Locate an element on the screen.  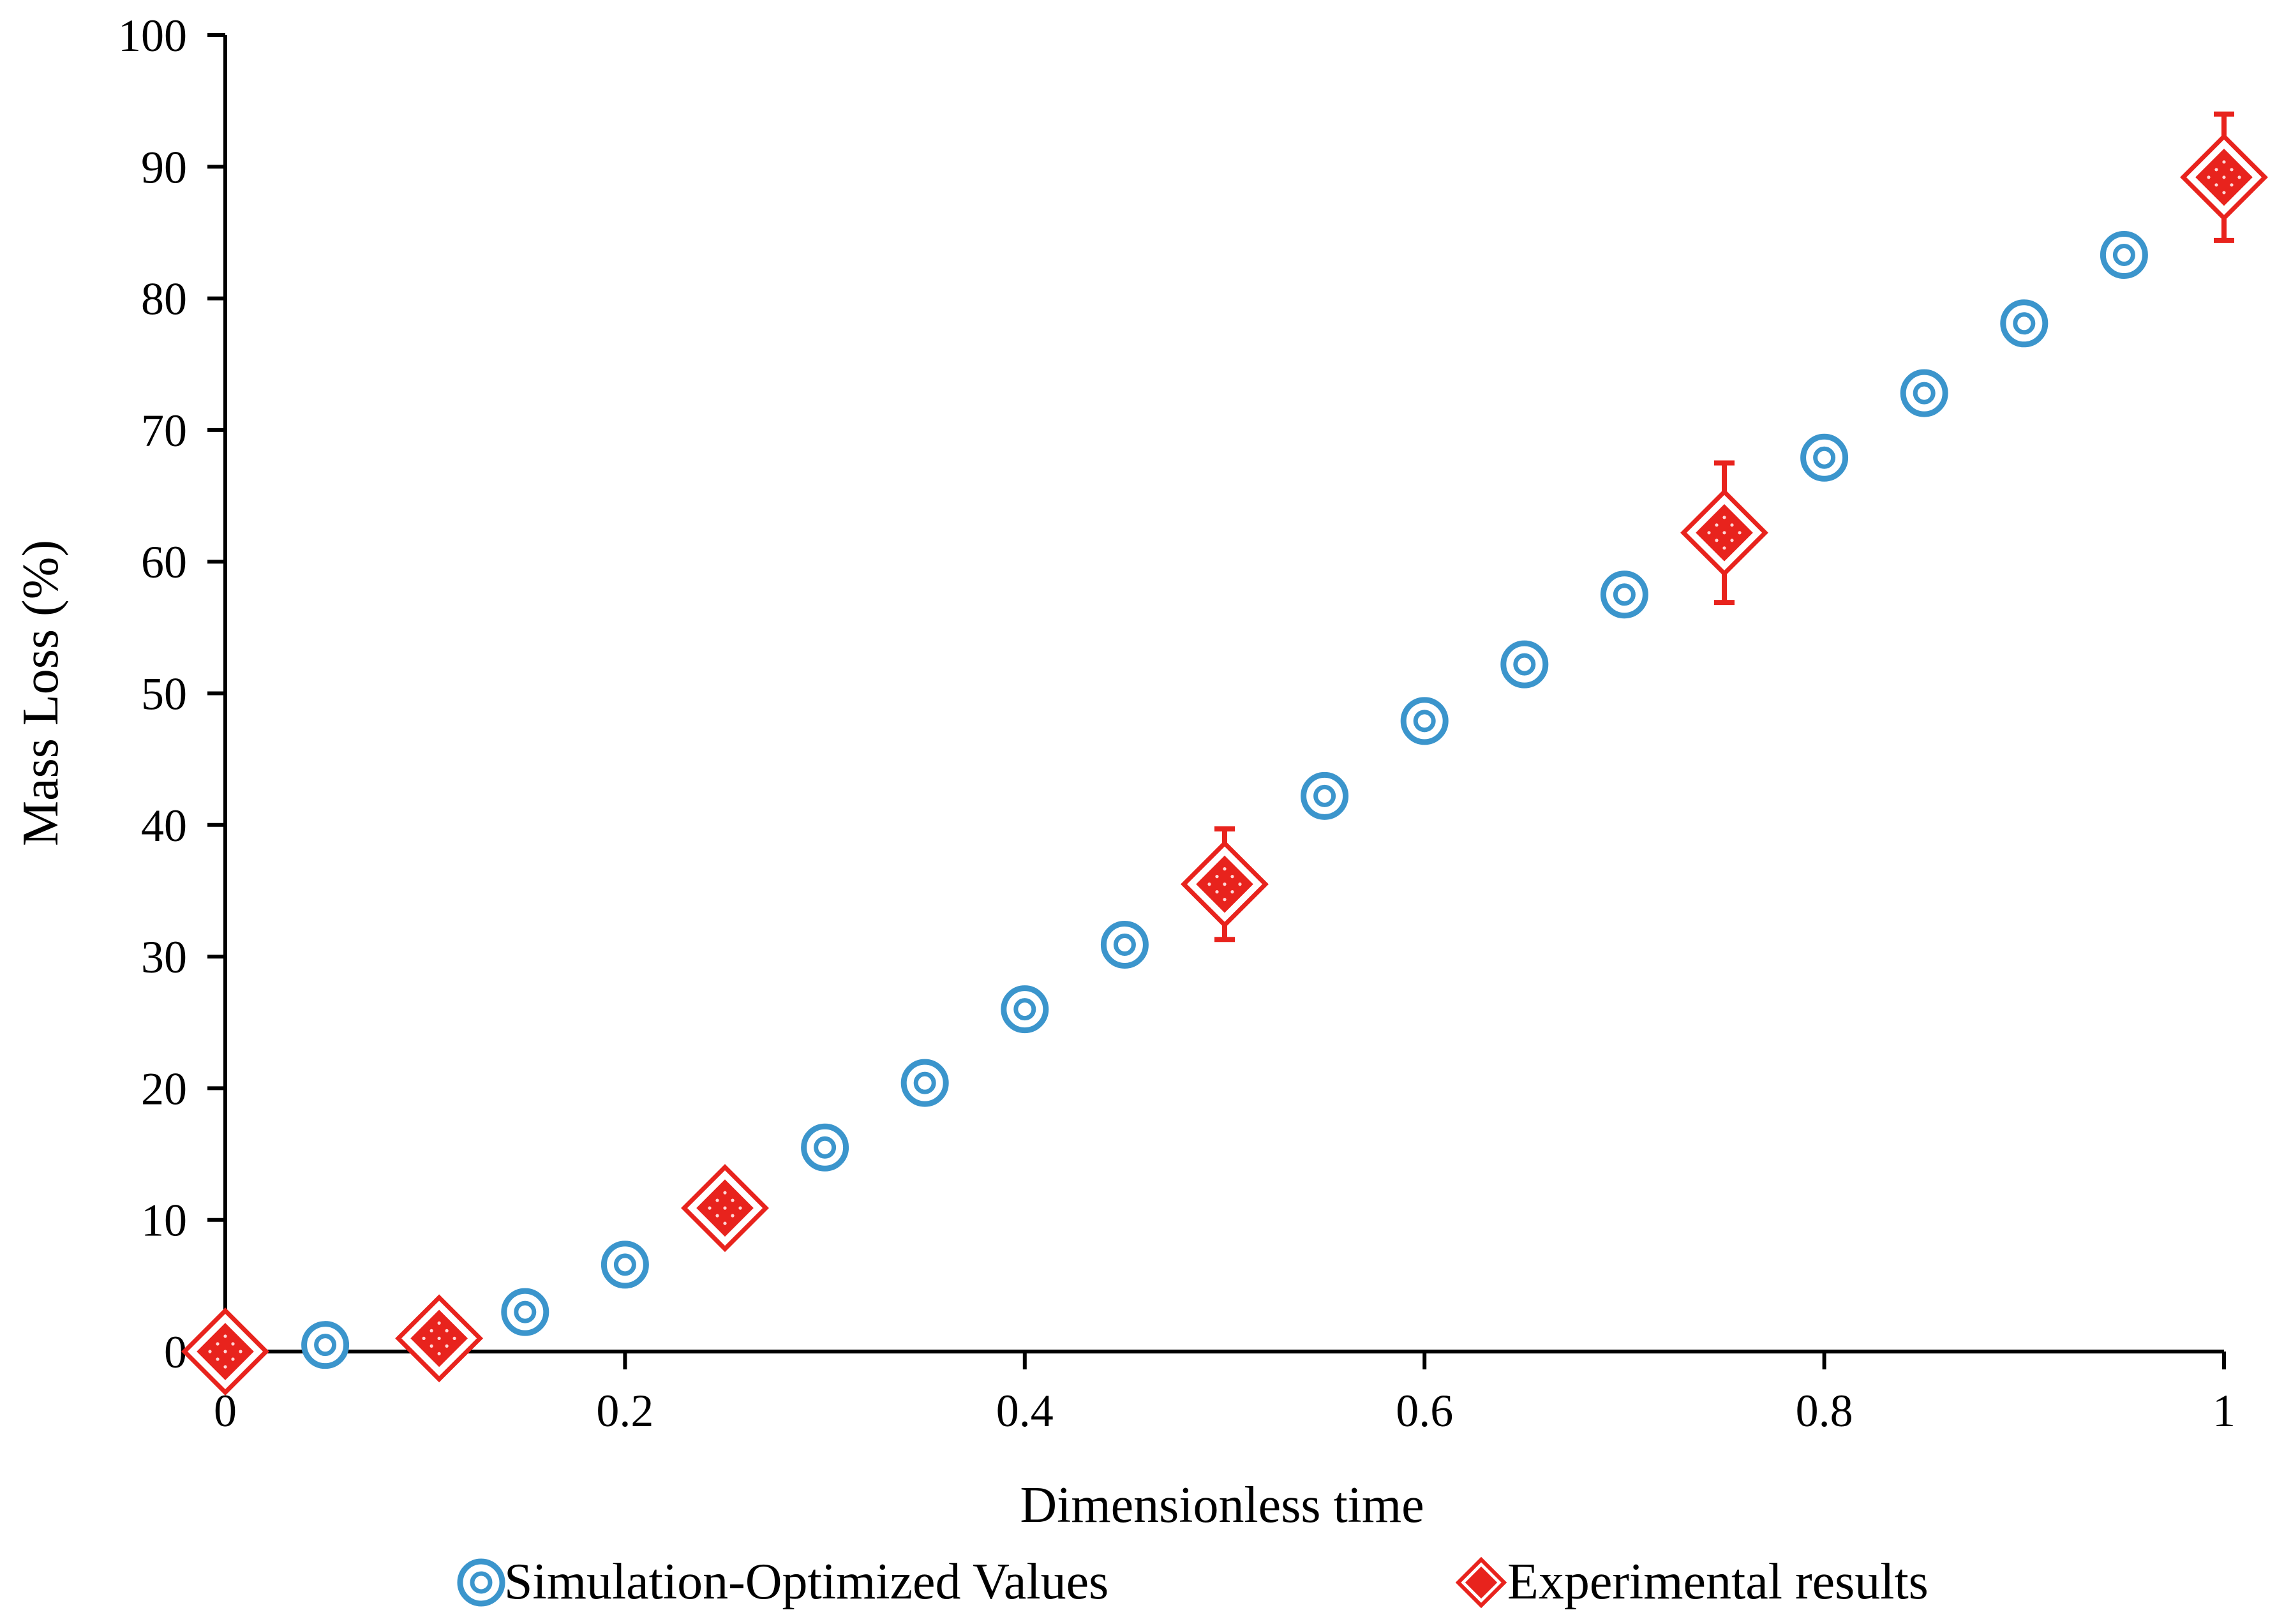
legend-exp-marker is located at coordinates (1481, 1583).